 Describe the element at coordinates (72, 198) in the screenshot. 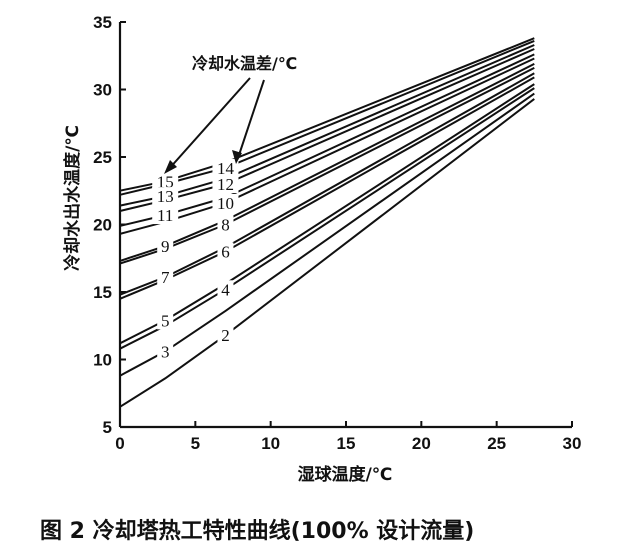

I see `y-axis-title: 冷却水出水温度/℃` at that location.